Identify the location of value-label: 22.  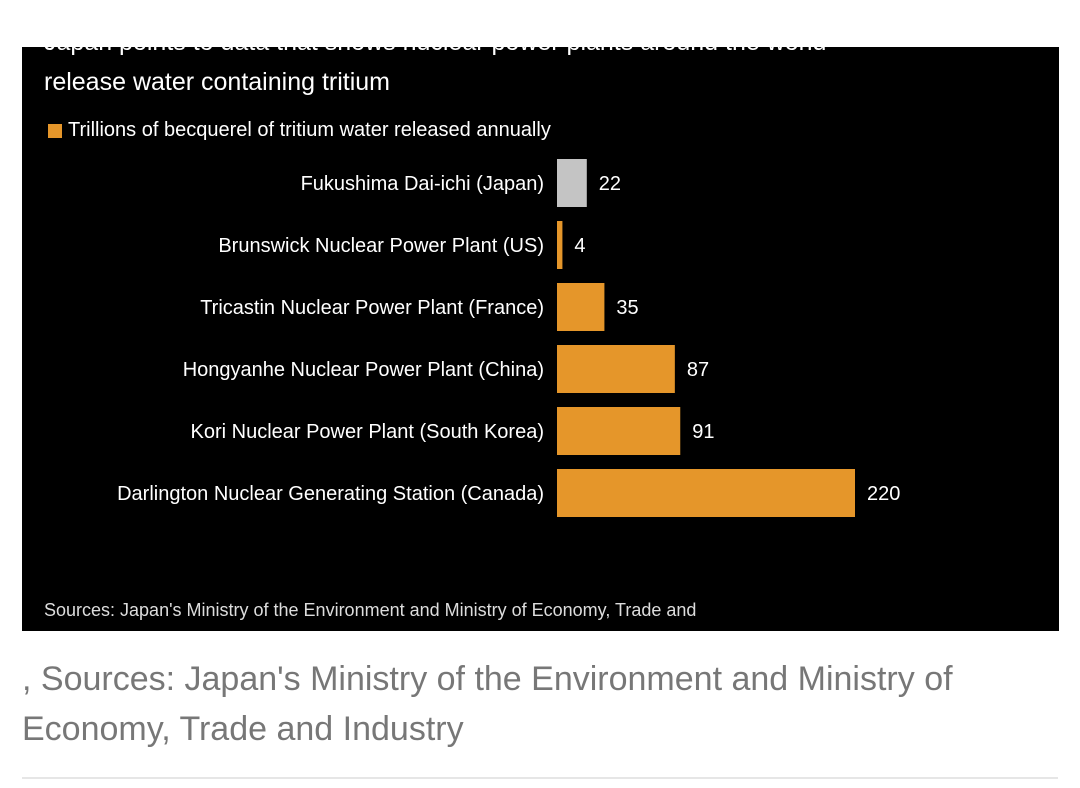
(610, 184).